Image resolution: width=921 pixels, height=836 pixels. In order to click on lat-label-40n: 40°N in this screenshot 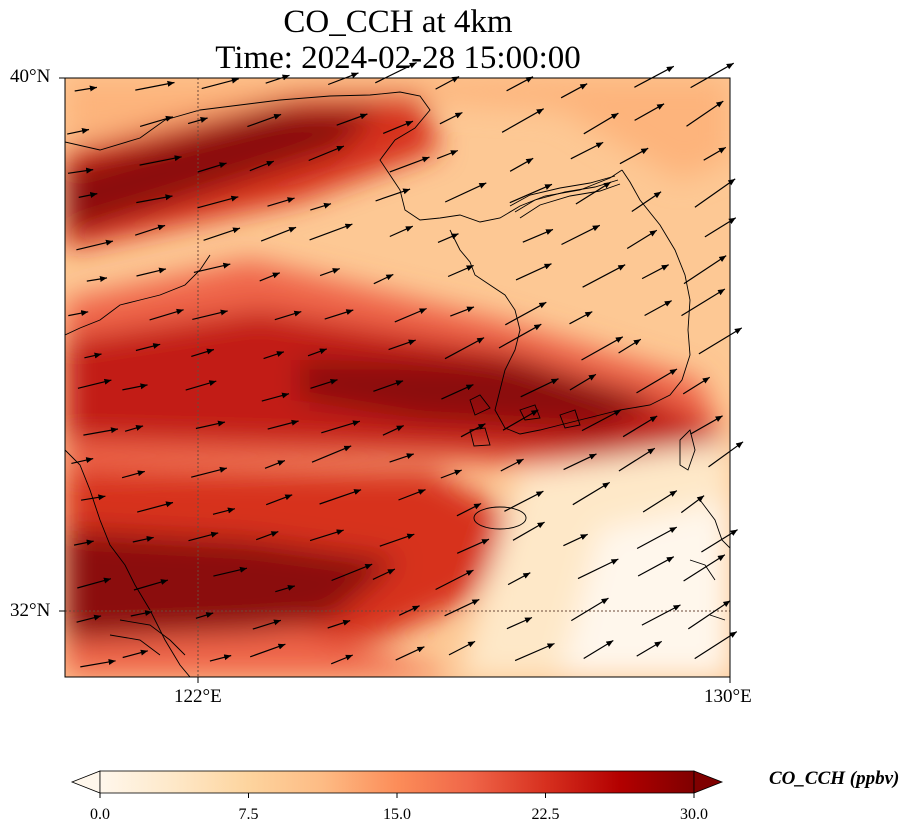, I will do `click(30, 76)`.